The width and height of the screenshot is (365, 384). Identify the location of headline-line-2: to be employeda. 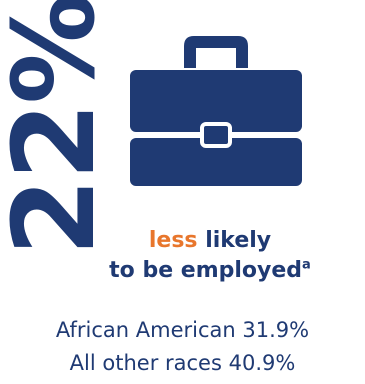
(210, 271).